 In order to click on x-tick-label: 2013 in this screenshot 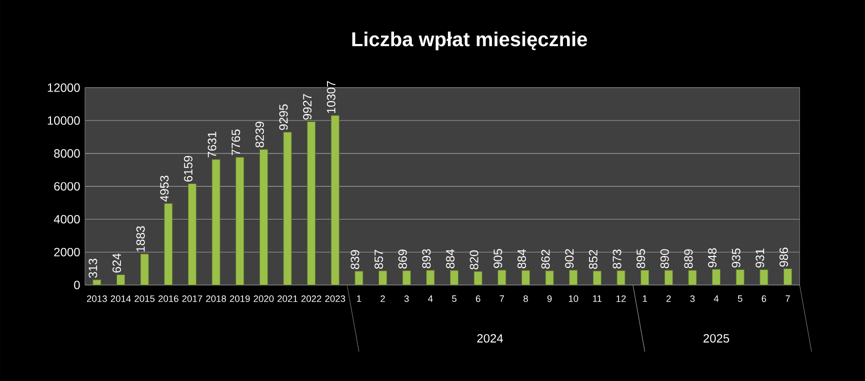, I will do `click(97, 298)`.